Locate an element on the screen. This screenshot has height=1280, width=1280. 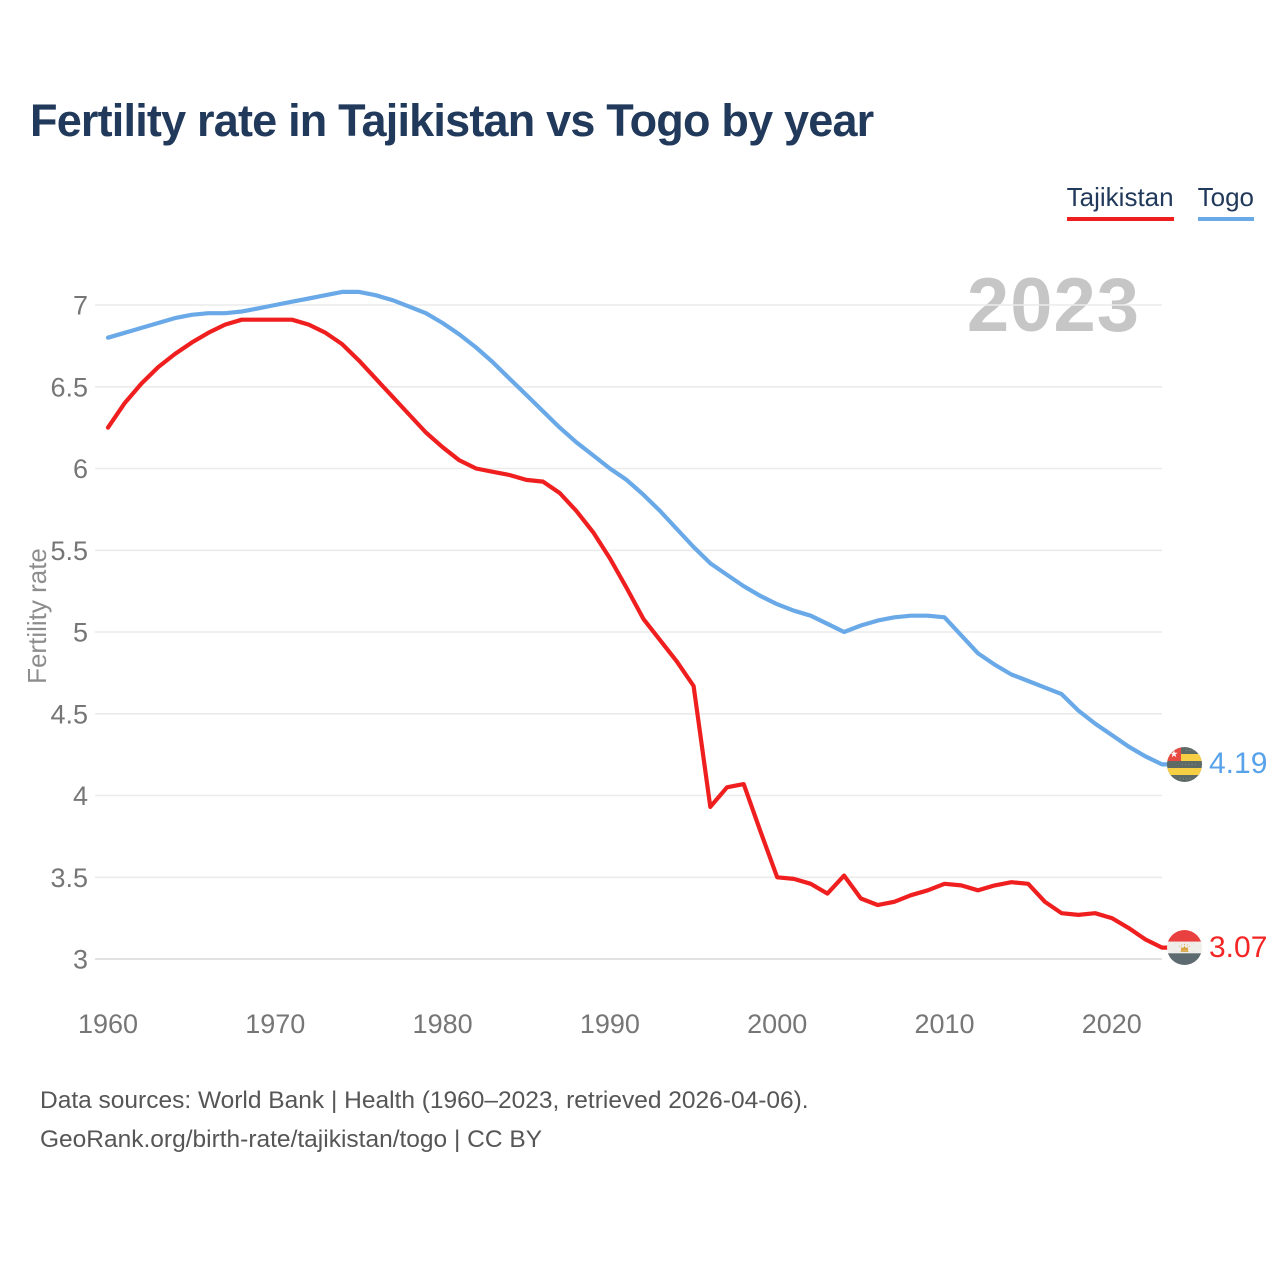
tajikistan-flag-icon is located at coordinates (1184, 948).